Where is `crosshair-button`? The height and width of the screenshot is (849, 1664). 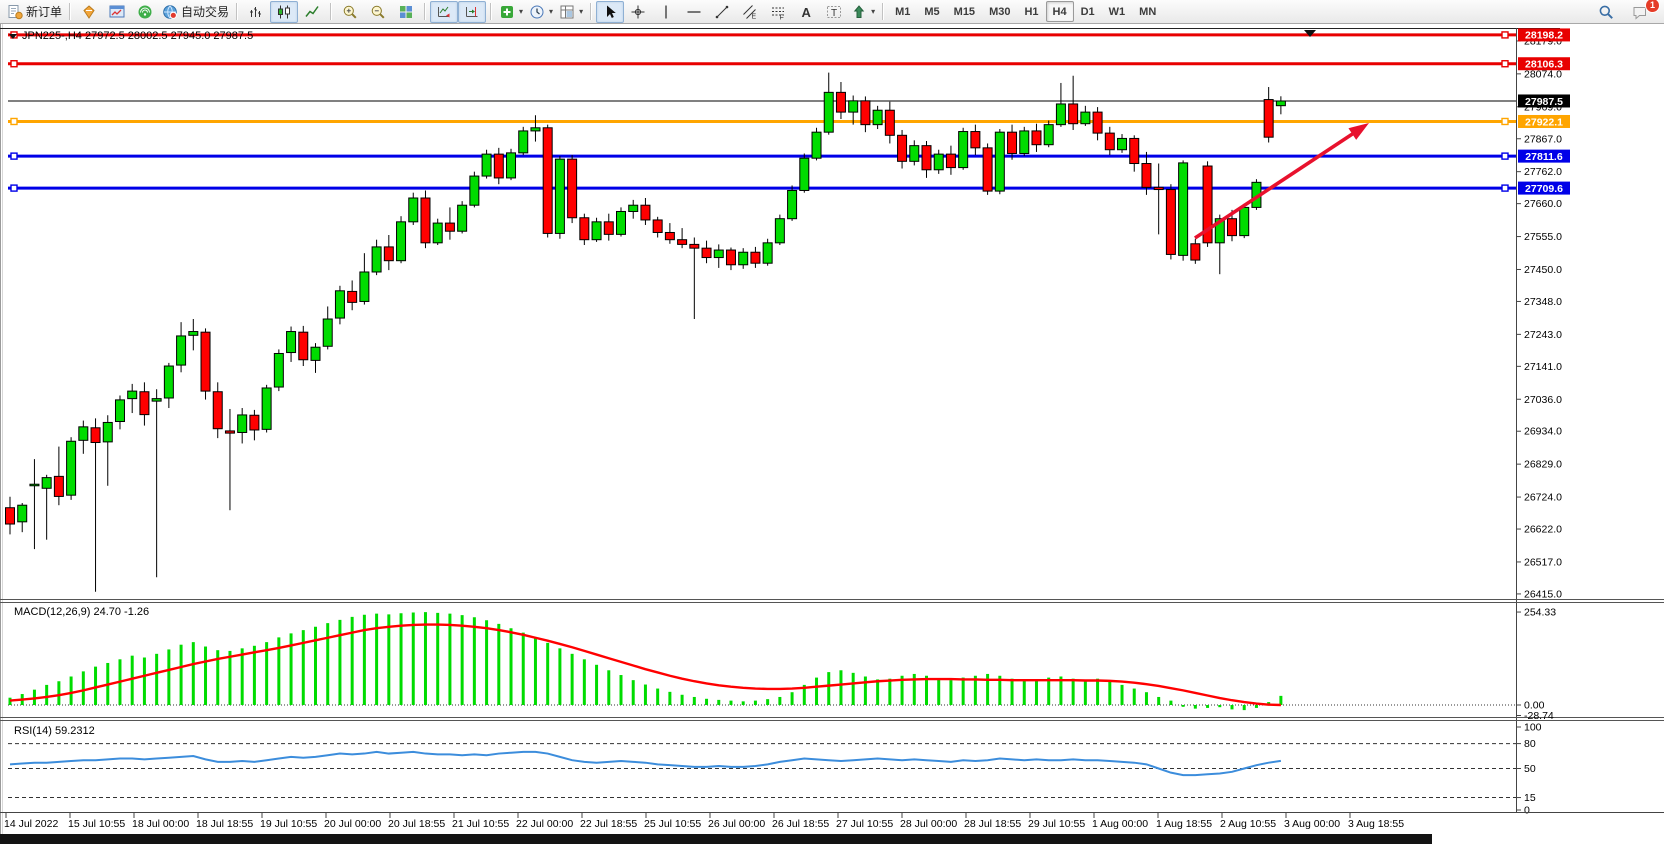
crosshair-button is located at coordinates (638, 12).